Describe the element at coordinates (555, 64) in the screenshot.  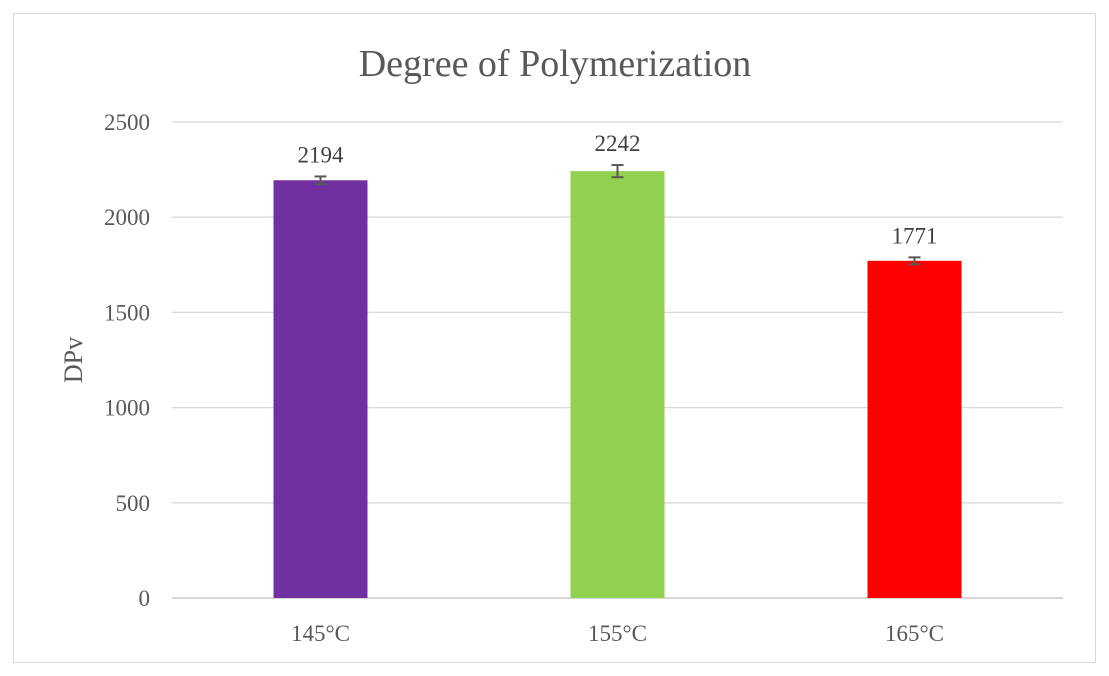
I see `chart-title: Degree of Polymerization` at that location.